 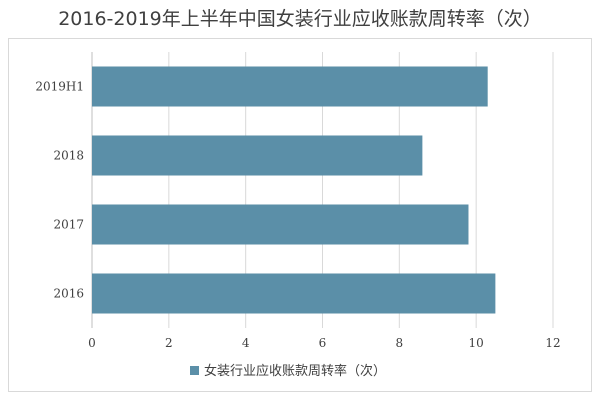 I want to click on bar-2019H1, so click(x=290, y=86).